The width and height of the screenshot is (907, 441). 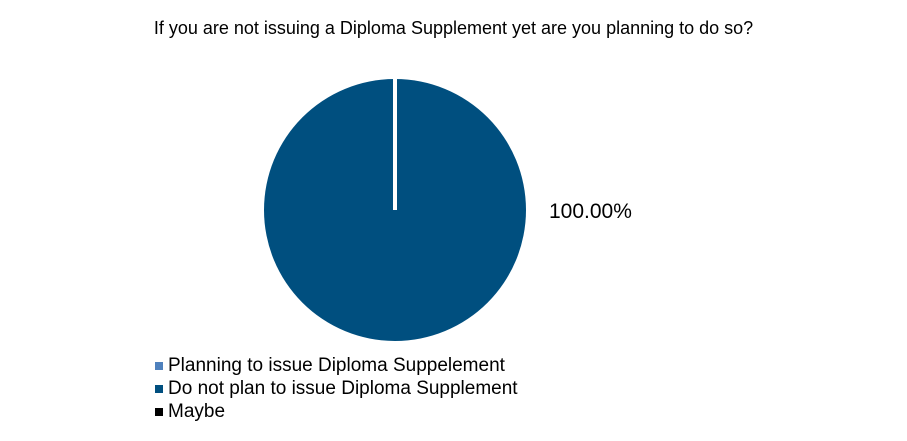 I want to click on legend-item-planning-to-issue-diploma-suppelement: Planning to issue Diploma Suppelement, so click(x=336, y=365).